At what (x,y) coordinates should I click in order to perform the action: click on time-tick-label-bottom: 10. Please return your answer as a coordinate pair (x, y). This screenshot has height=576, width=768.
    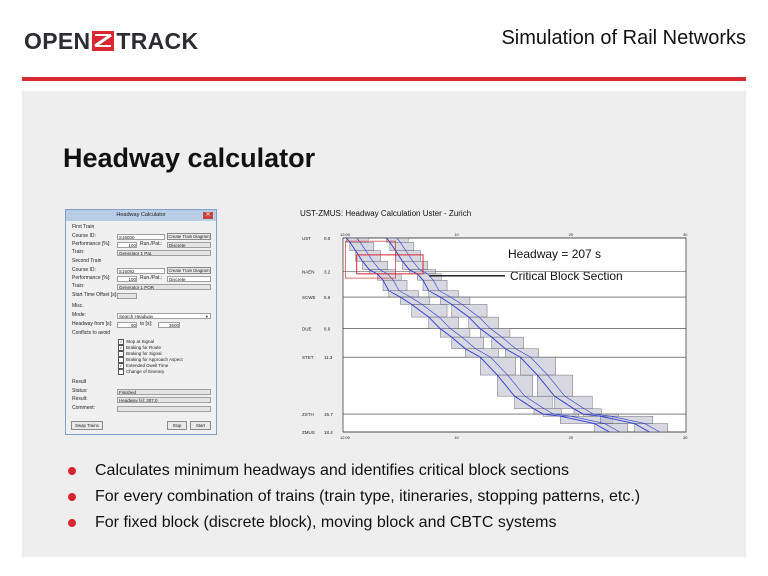
    Looking at the image, I should click on (456, 437).